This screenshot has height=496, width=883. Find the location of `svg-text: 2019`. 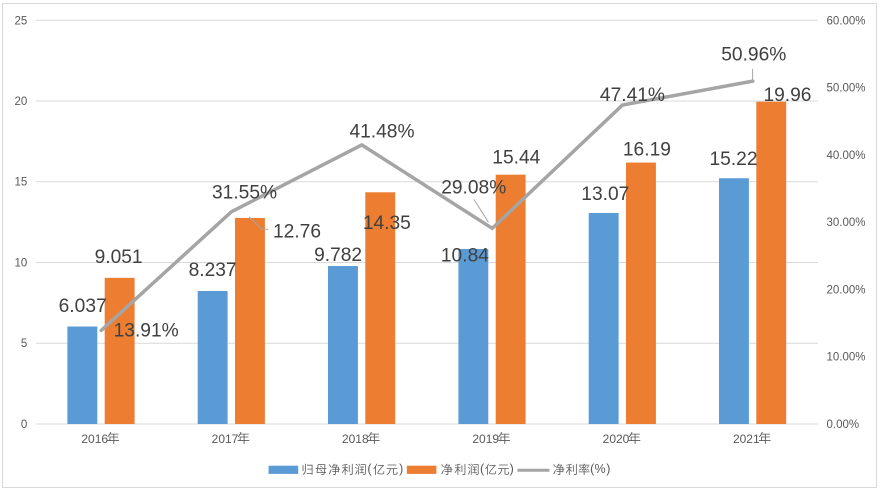

svg-text: 2019 is located at coordinates (485, 439).